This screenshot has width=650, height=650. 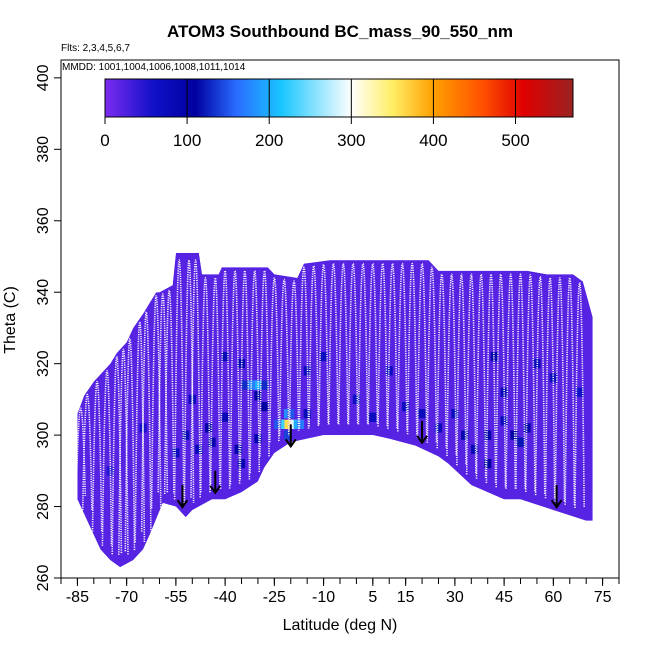 I want to click on colorbar: 0 100 200 300 400 500, so click(x=337, y=114).